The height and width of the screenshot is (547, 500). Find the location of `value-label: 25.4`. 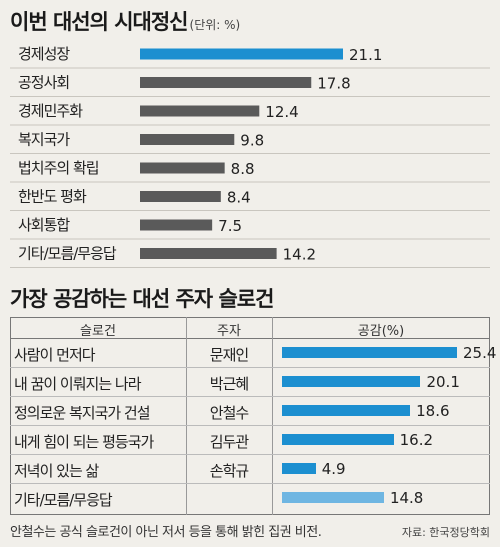

value-label: 25.4 is located at coordinates (480, 353).